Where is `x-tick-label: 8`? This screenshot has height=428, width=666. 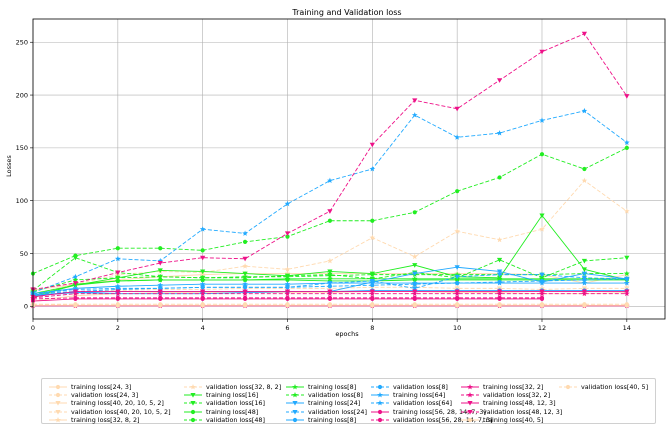 x-tick-label: 8 is located at coordinates (372, 328).